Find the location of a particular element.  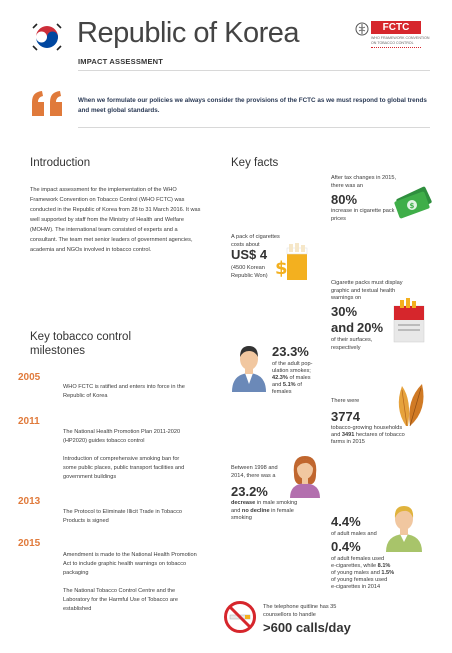

warnings-and: and is located at coordinates (343, 327).